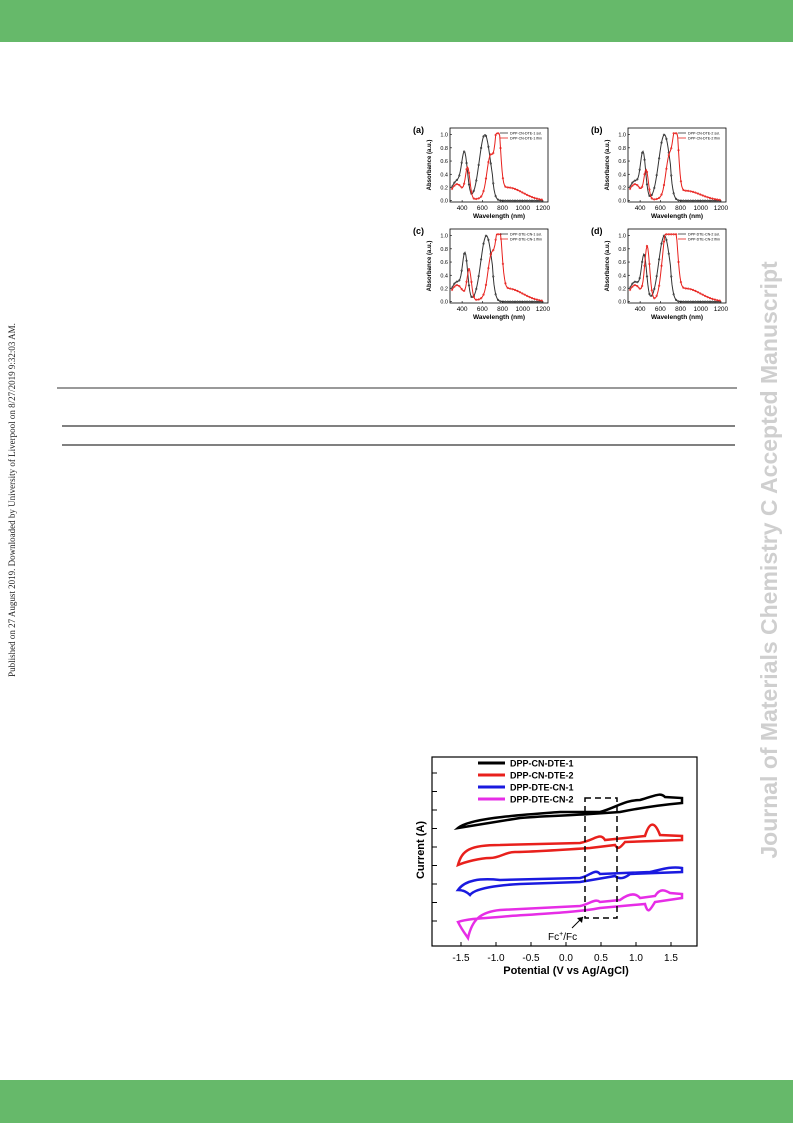  Describe the element at coordinates (542, 776) in the screenshot. I see `legend-label: DPP-CN-DTE-2` at that location.